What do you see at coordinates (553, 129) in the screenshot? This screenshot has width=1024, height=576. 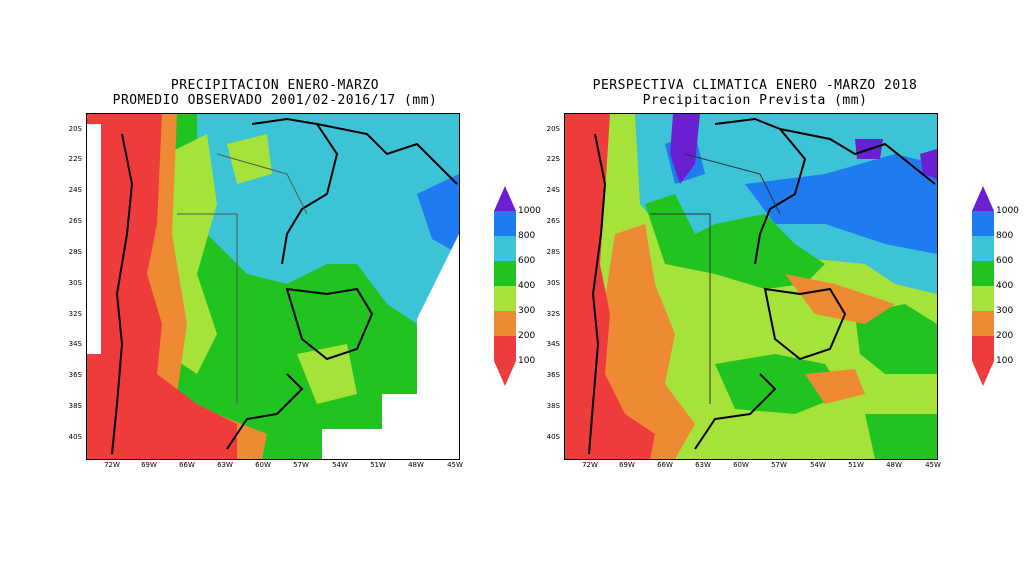 I see `right-lat-20s: 20S` at bounding box center [553, 129].